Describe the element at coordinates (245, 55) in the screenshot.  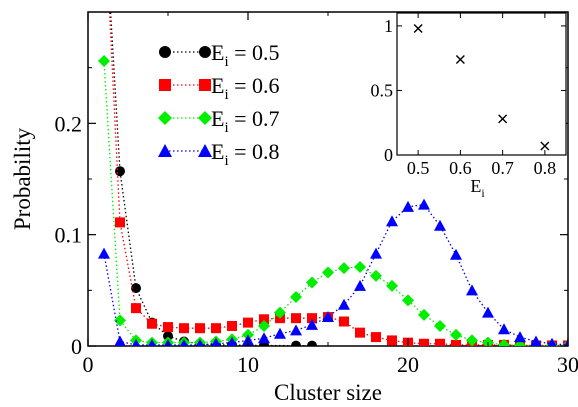
I see `legend-label: Ei = 0.5` at that location.